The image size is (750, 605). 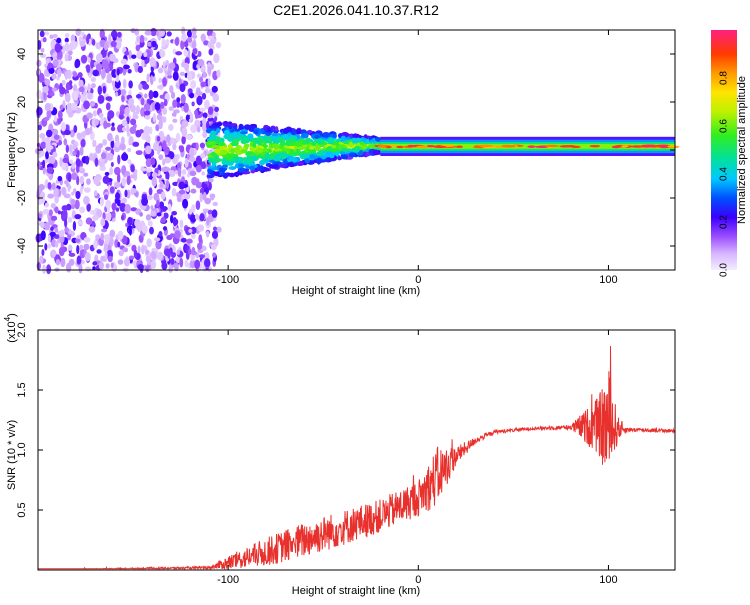 I want to click on colorbar-ticks: 0.0 0.2 0.4 0.6 0.8, so click(x=724, y=174).